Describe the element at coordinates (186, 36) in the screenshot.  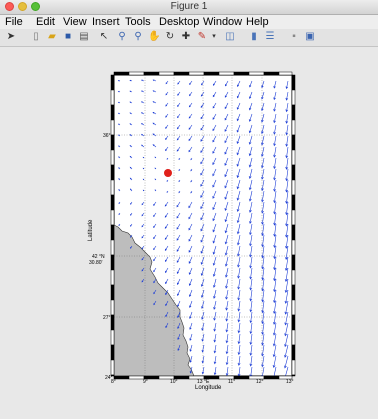
I see `data-cursor-icon: ✚` at that location.